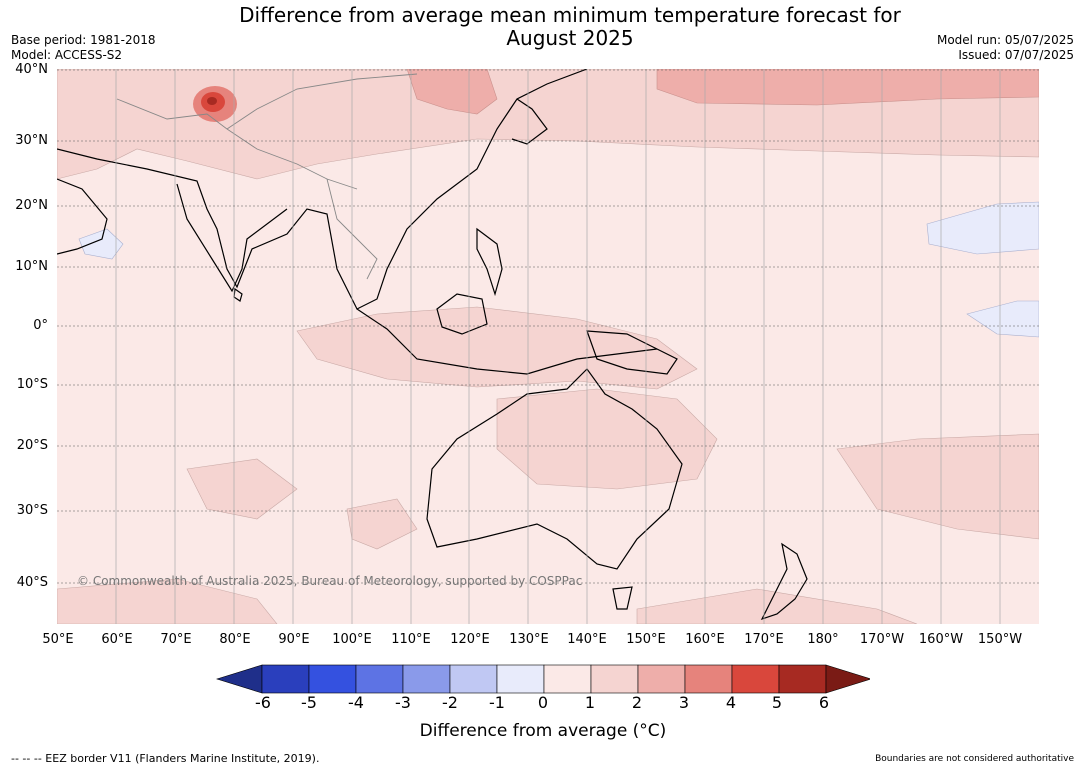 The image size is (1085, 770). I want to click on anomaly-region-south-indian, so click(382, 524).